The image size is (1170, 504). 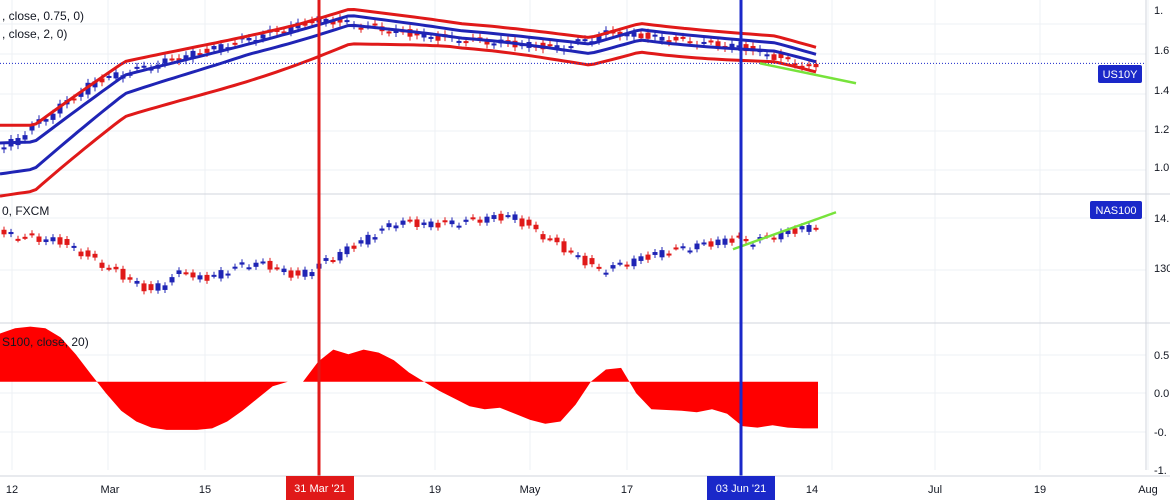 What do you see at coordinates (1116, 210) in the screenshot?
I see `nas100-price-badge` at bounding box center [1116, 210].